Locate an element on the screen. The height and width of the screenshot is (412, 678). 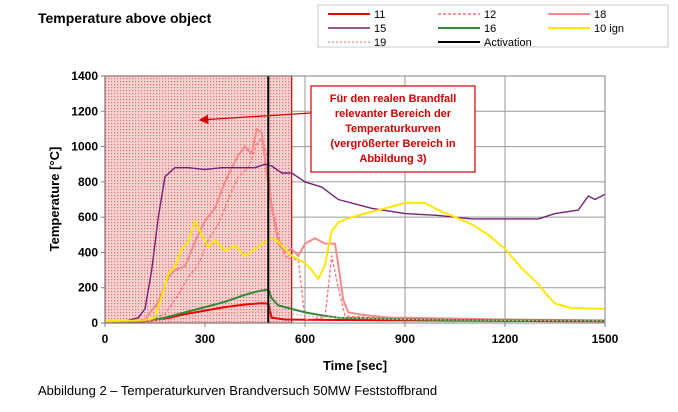
chart-title: Temperature above object is located at coordinates (125, 18).